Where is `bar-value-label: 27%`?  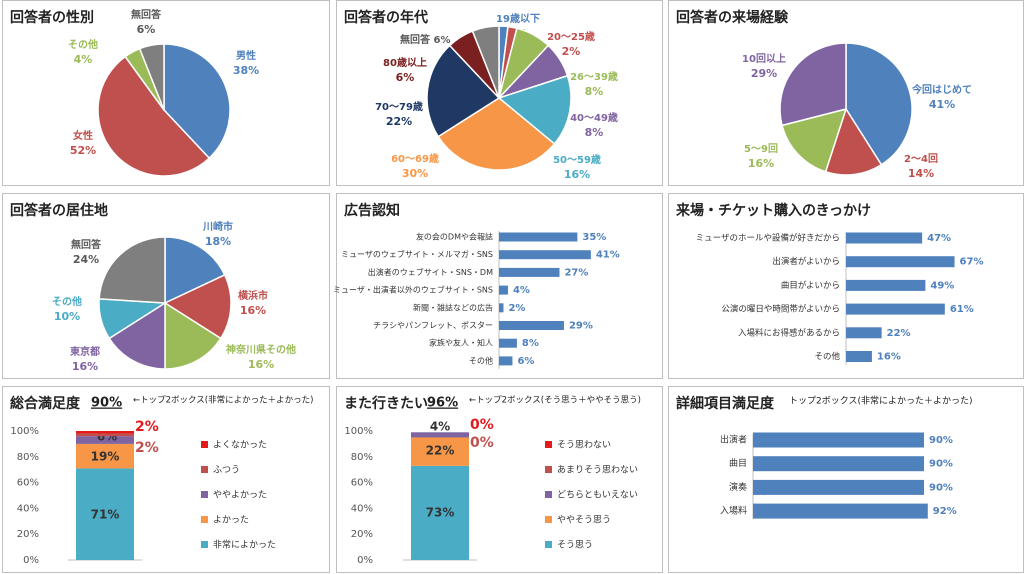
bar-value-label: 27% is located at coordinates (576, 272).